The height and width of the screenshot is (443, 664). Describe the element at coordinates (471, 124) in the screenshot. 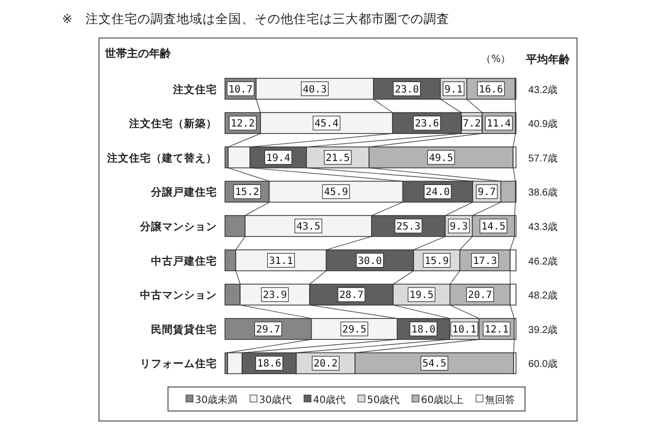

I see `data-label: 7.2` at that location.